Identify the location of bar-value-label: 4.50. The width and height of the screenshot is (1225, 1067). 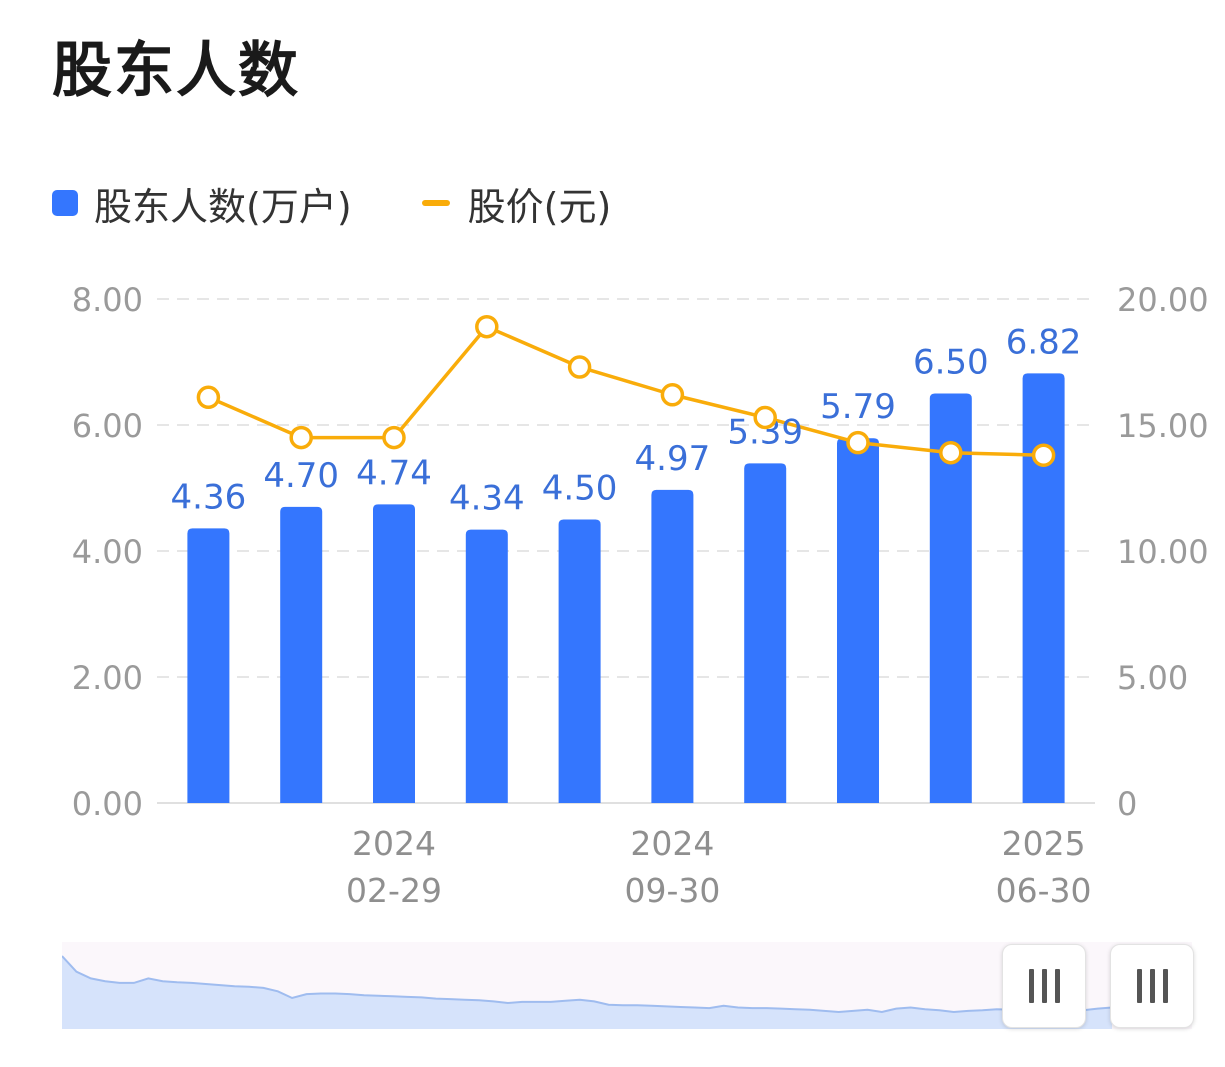
(580, 489).